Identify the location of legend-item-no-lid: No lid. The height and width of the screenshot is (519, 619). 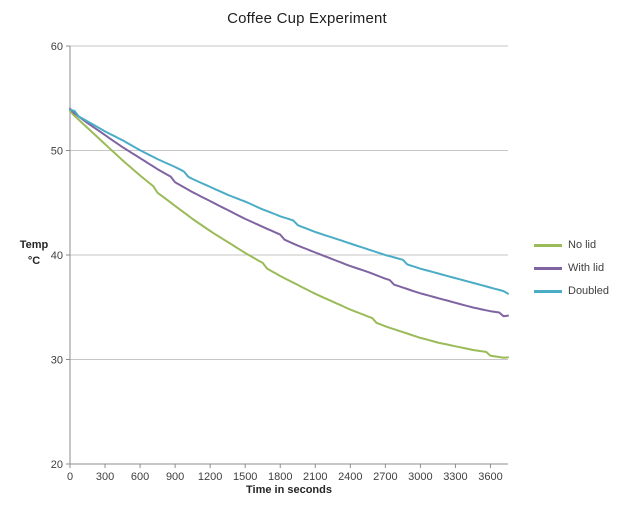
(571, 245).